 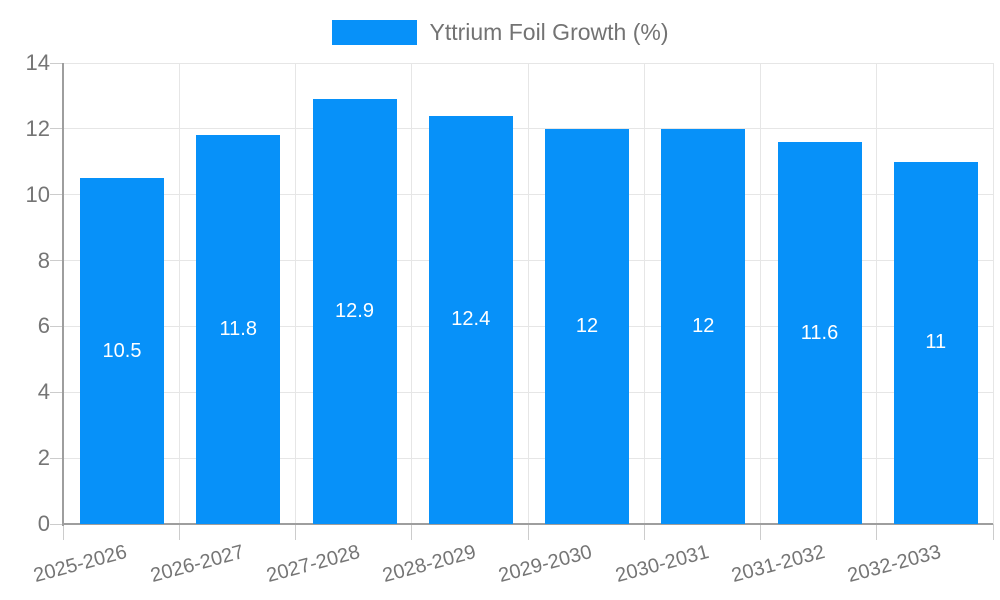 I want to click on y-axis-tick-label: 14, so click(x=37, y=62).